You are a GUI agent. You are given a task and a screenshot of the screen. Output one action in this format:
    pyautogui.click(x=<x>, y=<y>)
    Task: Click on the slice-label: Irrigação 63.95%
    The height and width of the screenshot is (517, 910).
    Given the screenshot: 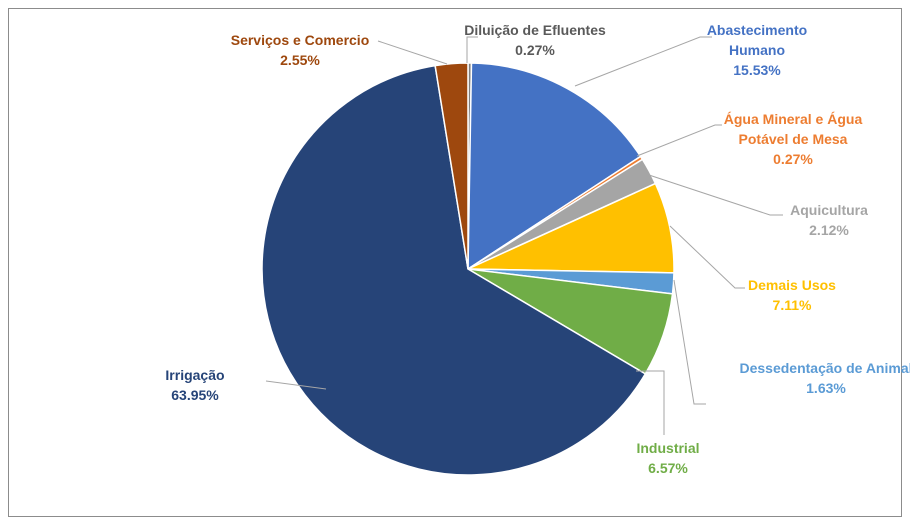 What is the action you would take?
    pyautogui.click(x=194, y=385)
    